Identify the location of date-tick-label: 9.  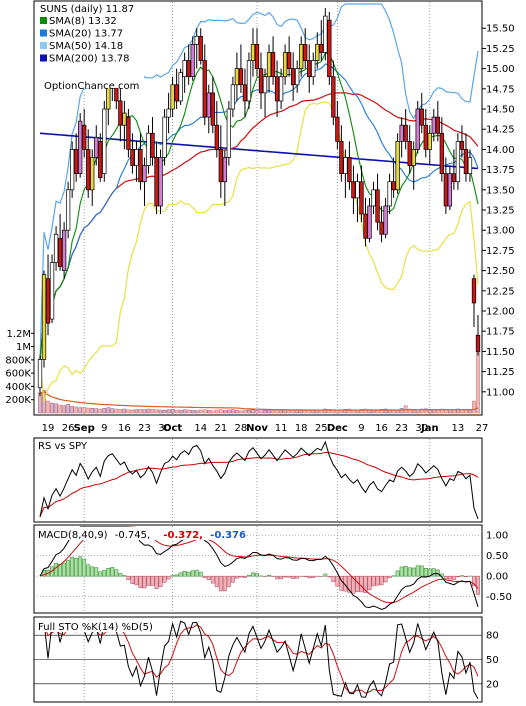
(361, 428).